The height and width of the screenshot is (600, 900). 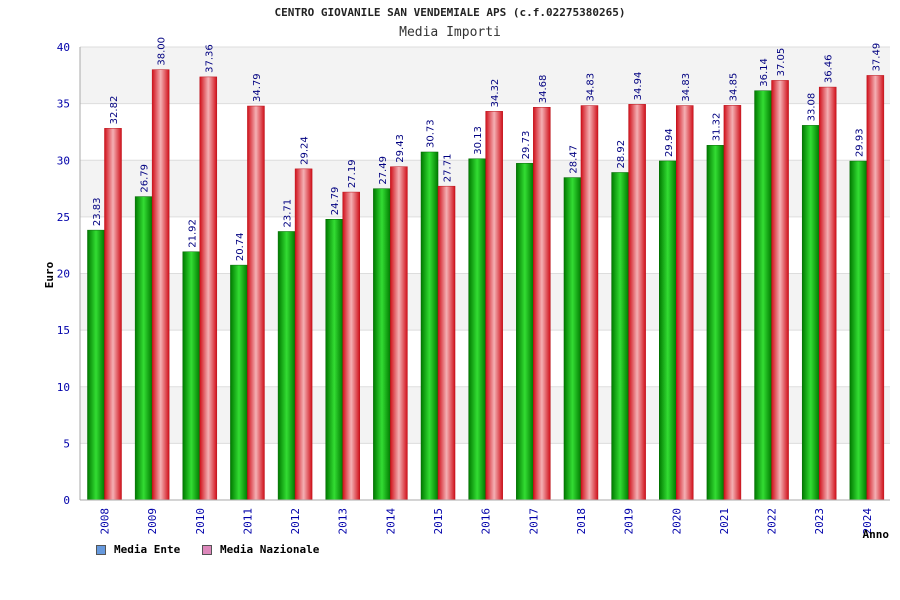 I want to click on data-label: 23.71, so click(x=288, y=213).